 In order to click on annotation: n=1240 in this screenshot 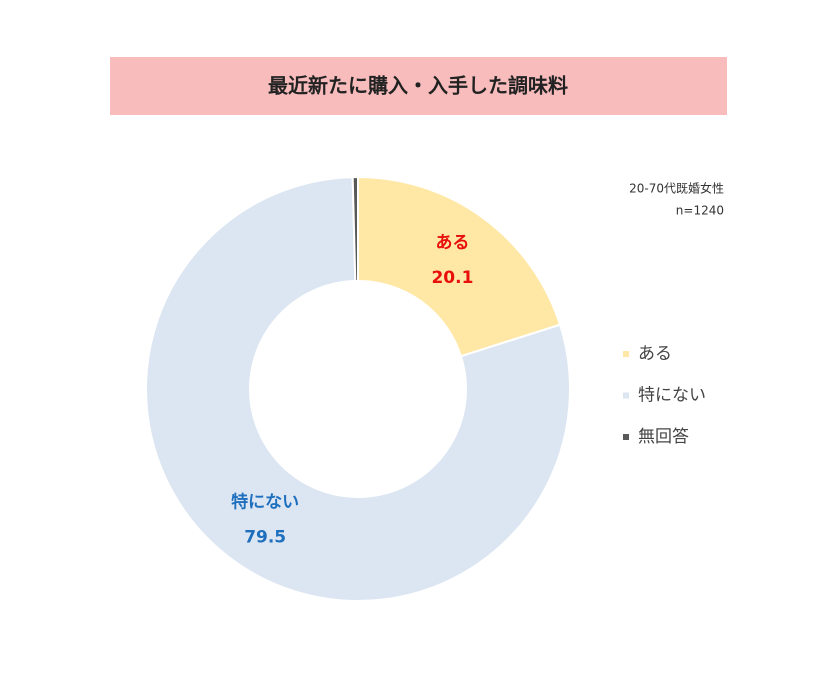, I will do `click(700, 211)`.